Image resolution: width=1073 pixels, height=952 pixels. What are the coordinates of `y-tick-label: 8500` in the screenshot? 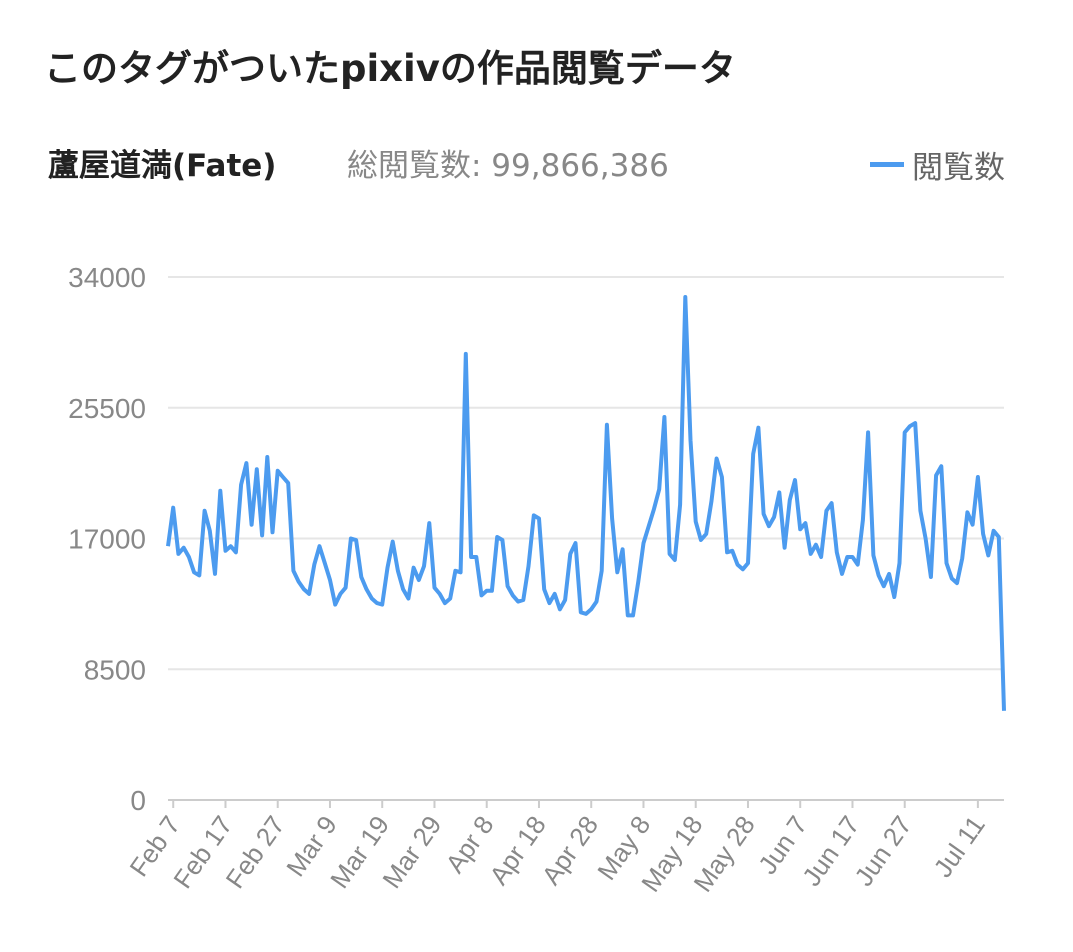 It's located at (115, 669).